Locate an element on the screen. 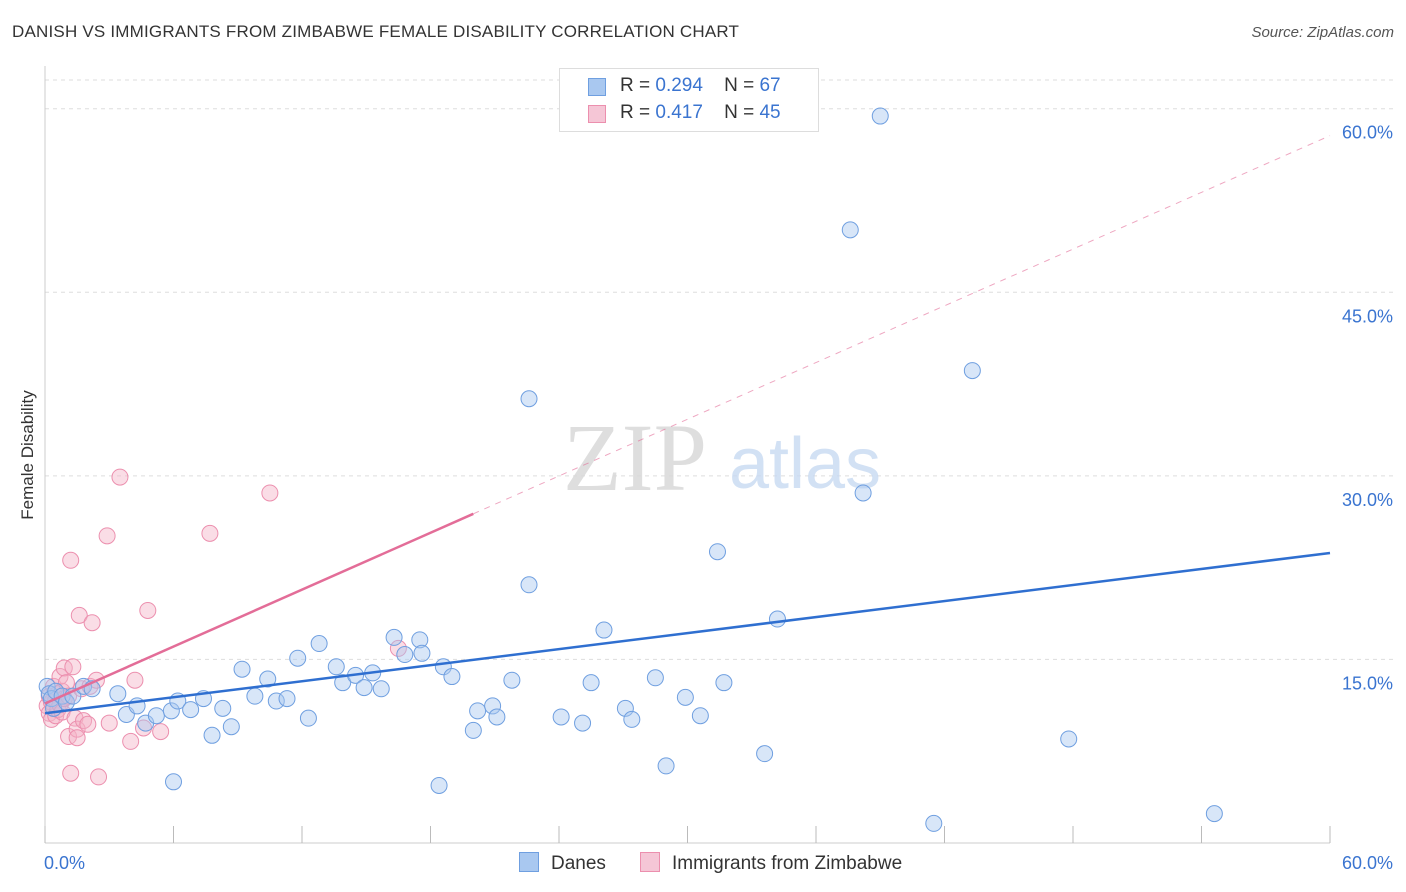 This screenshot has width=1406, height=892. y-tick-label: 15.0% is located at coordinates (1367, 683).